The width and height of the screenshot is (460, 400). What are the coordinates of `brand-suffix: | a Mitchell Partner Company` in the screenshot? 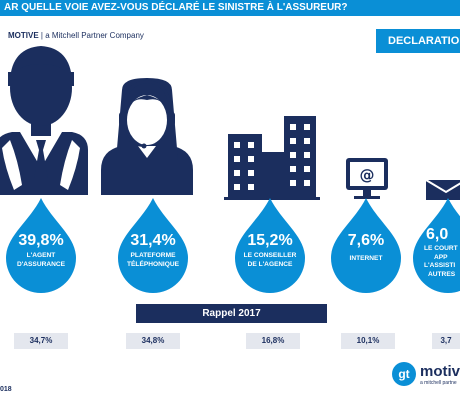 It's located at (91, 35).